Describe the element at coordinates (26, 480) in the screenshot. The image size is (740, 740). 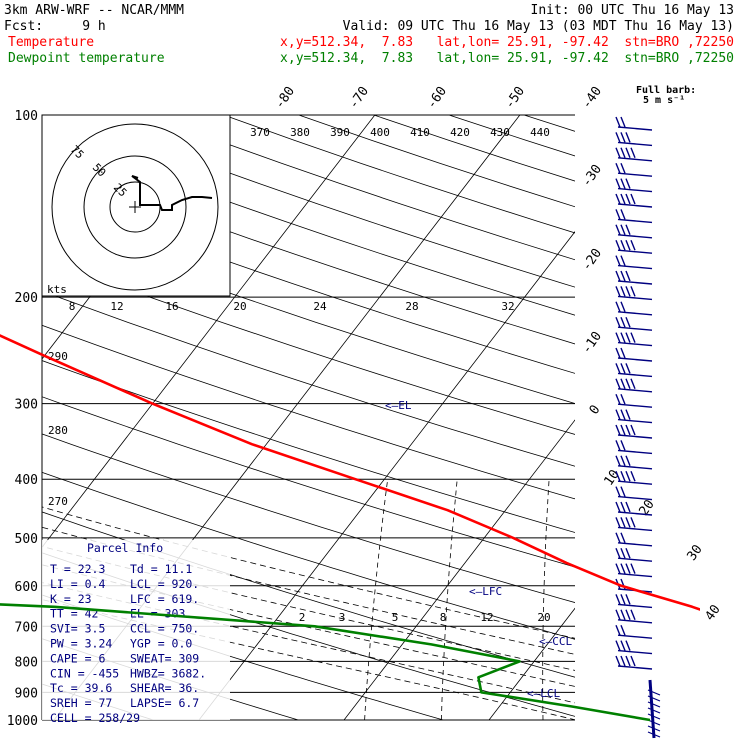
I see `pressure-label: 400` at that location.